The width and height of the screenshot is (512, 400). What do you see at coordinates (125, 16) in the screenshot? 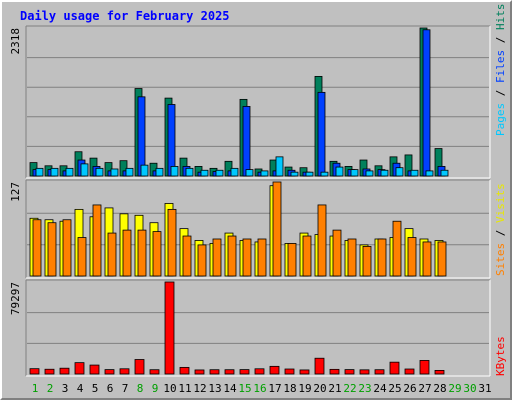
I see `chart-title: Daily usage for February 2025` at bounding box center [125, 16].